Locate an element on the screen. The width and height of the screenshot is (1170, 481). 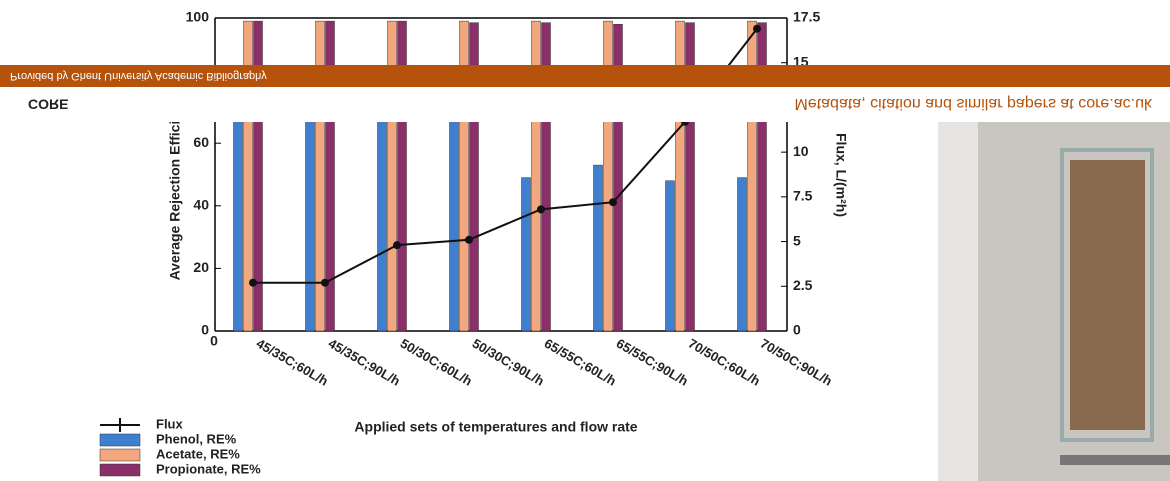
y-tick-label: 100 is located at coordinates (198, 17).